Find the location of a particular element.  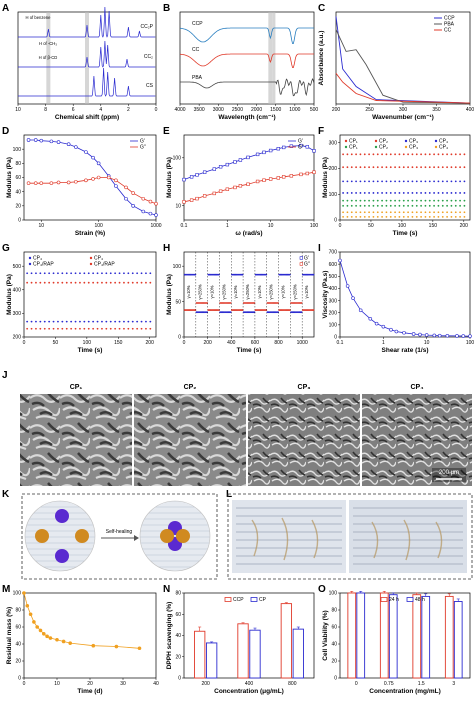

panel-m-xtick-label: 20 is located at coordinates (90, 684).